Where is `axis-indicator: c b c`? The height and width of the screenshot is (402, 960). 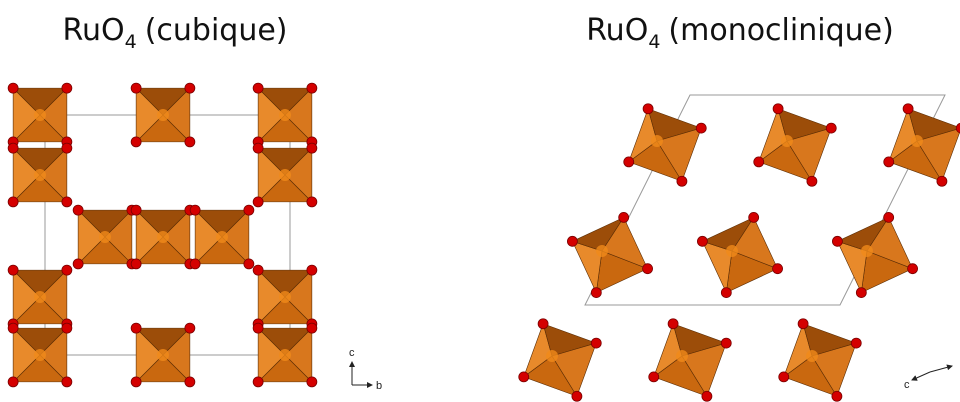
axis-indicator: c b c is located at coordinates (651, 369).